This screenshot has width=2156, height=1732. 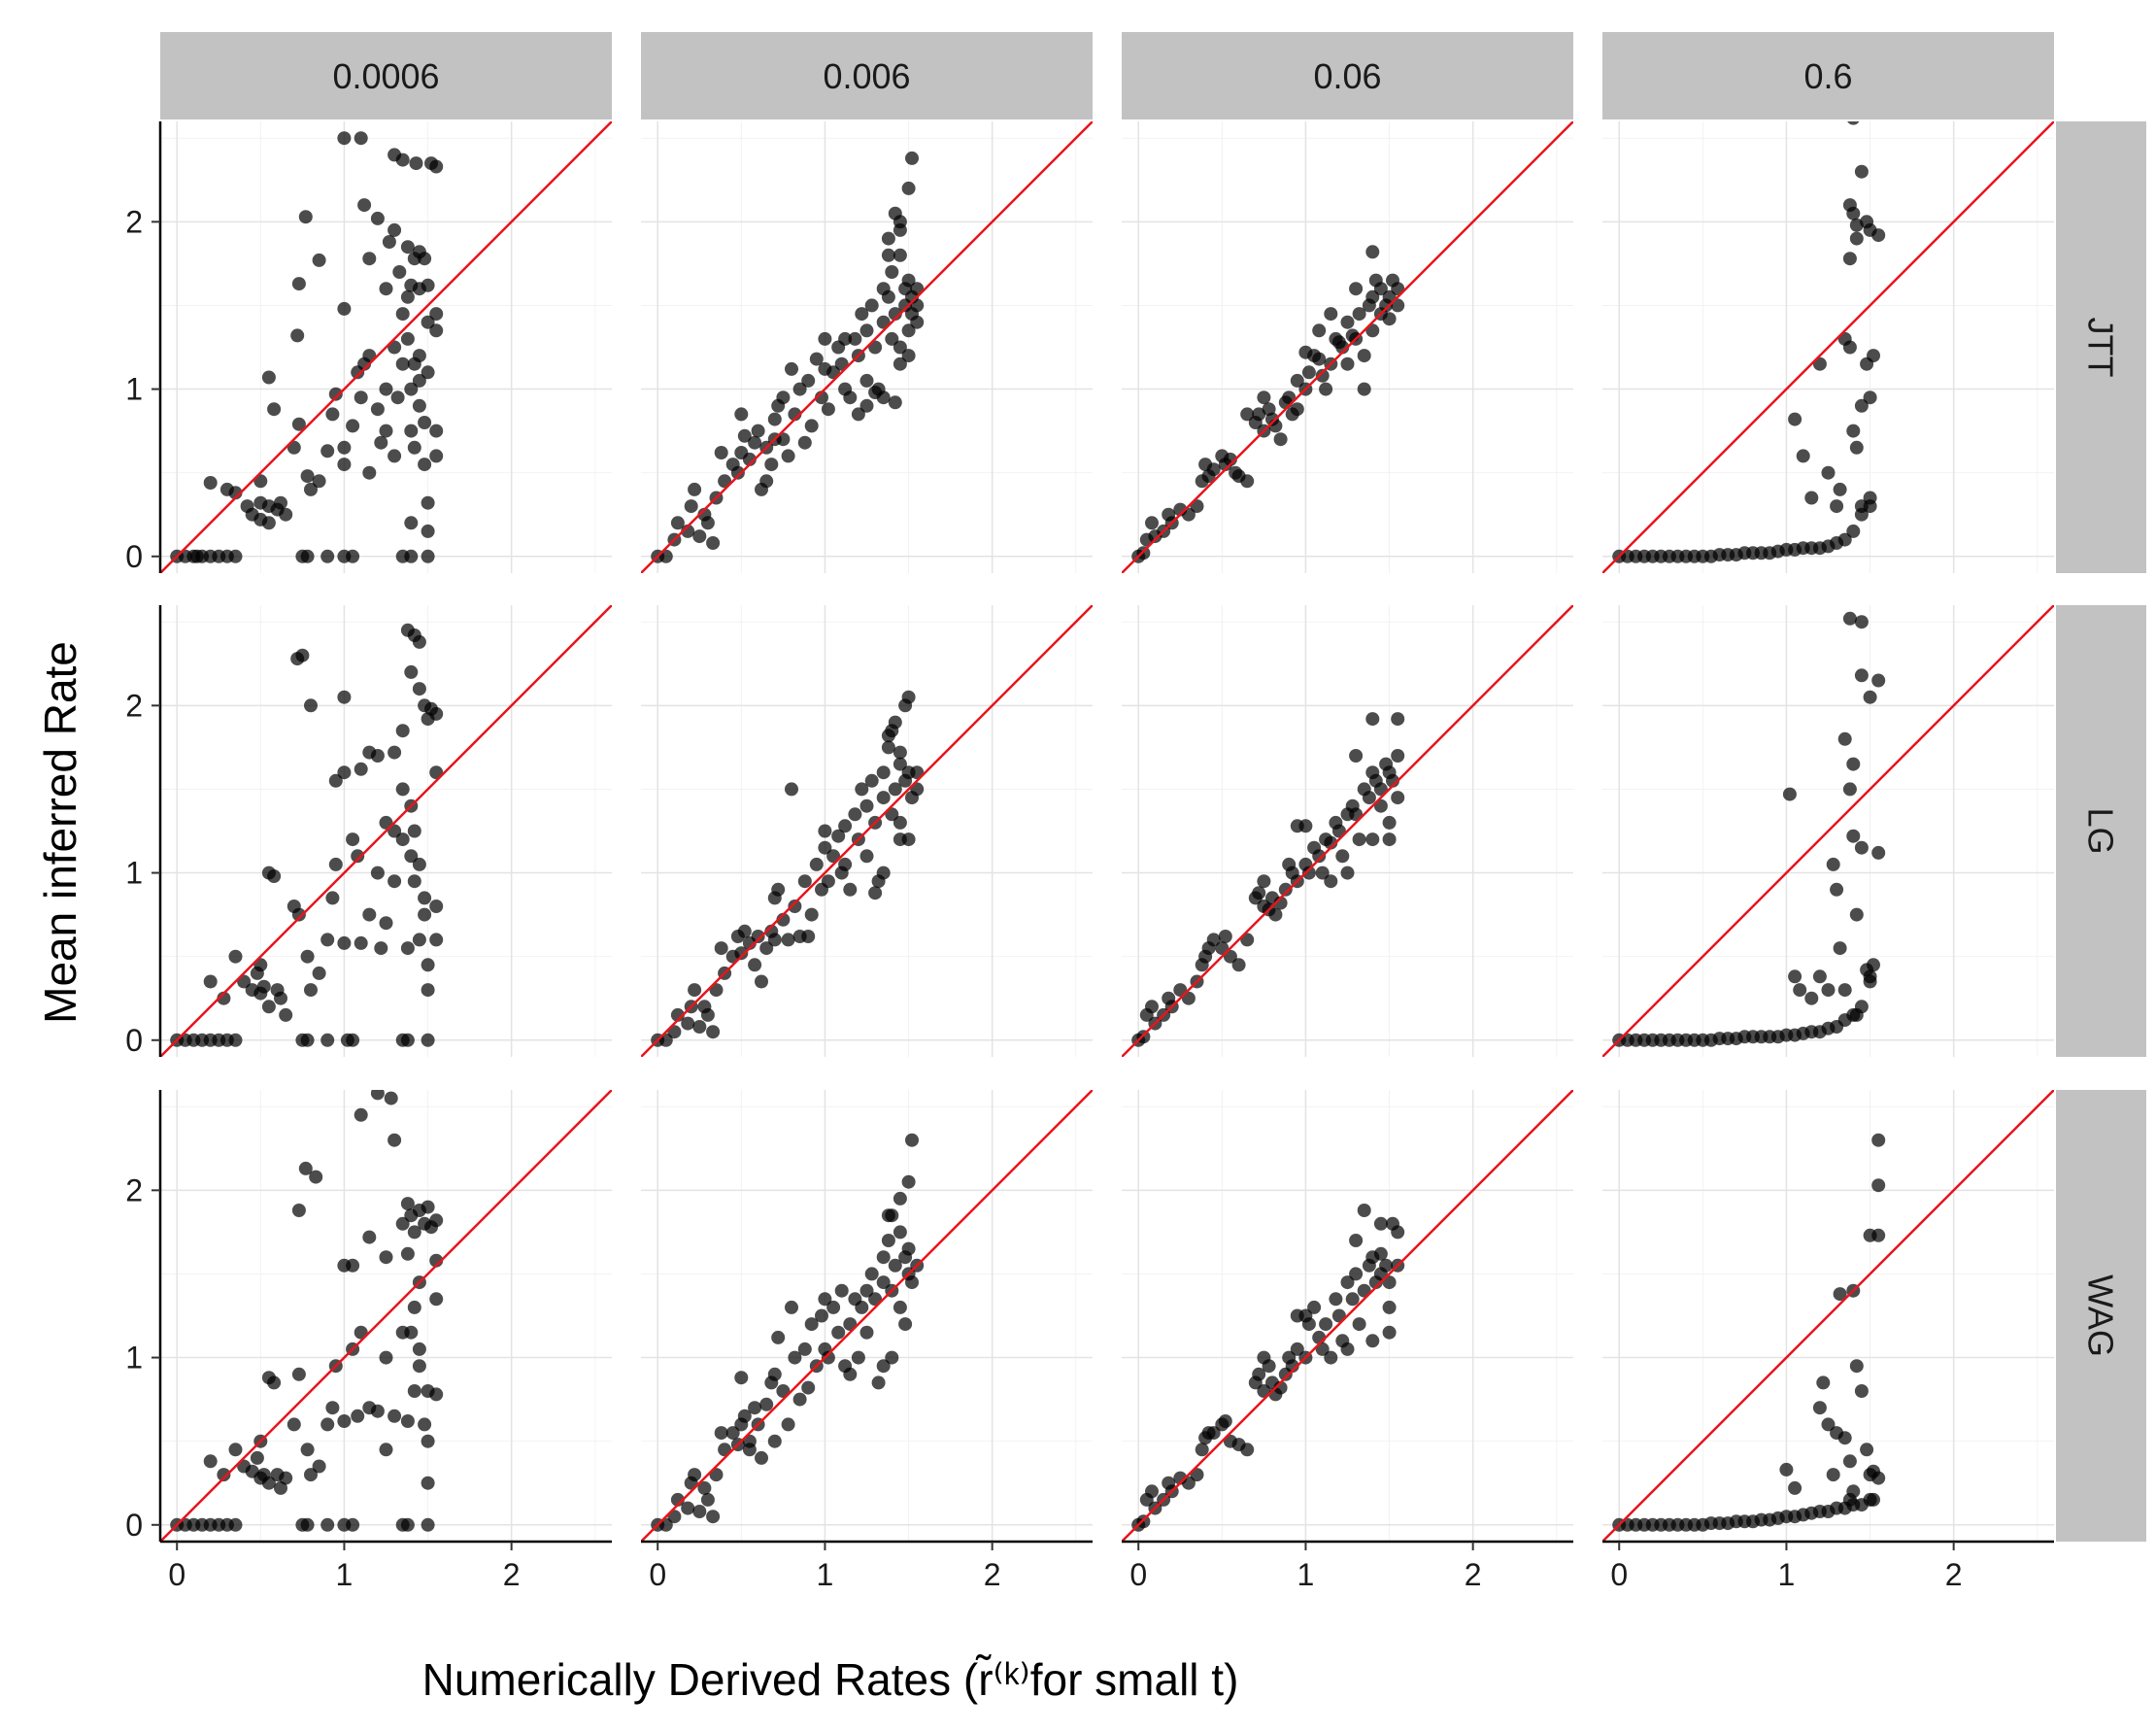 I want to click on row-strip: WAG, so click(x=2101, y=1316).